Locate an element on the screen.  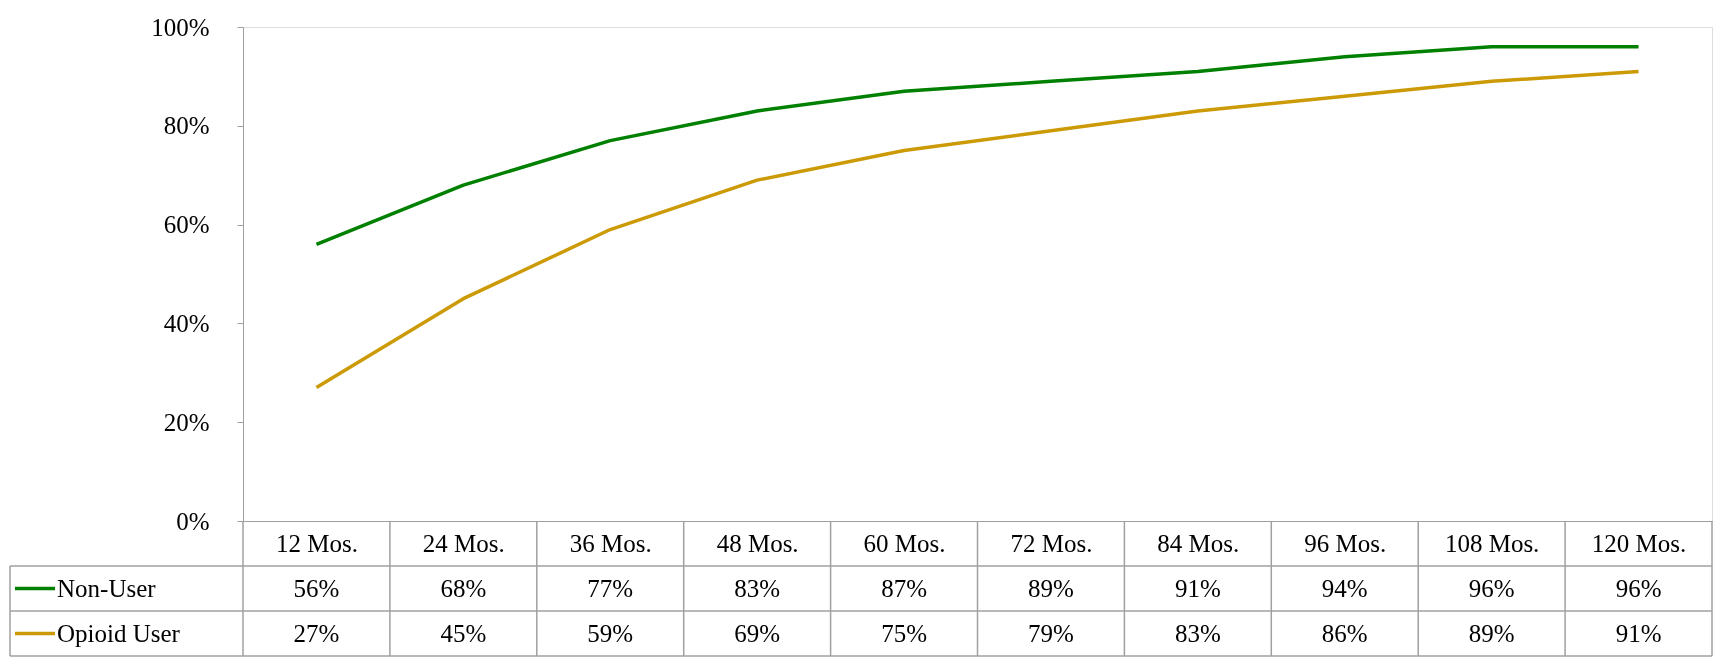
y-tick-label: 80% is located at coordinates (186, 126).